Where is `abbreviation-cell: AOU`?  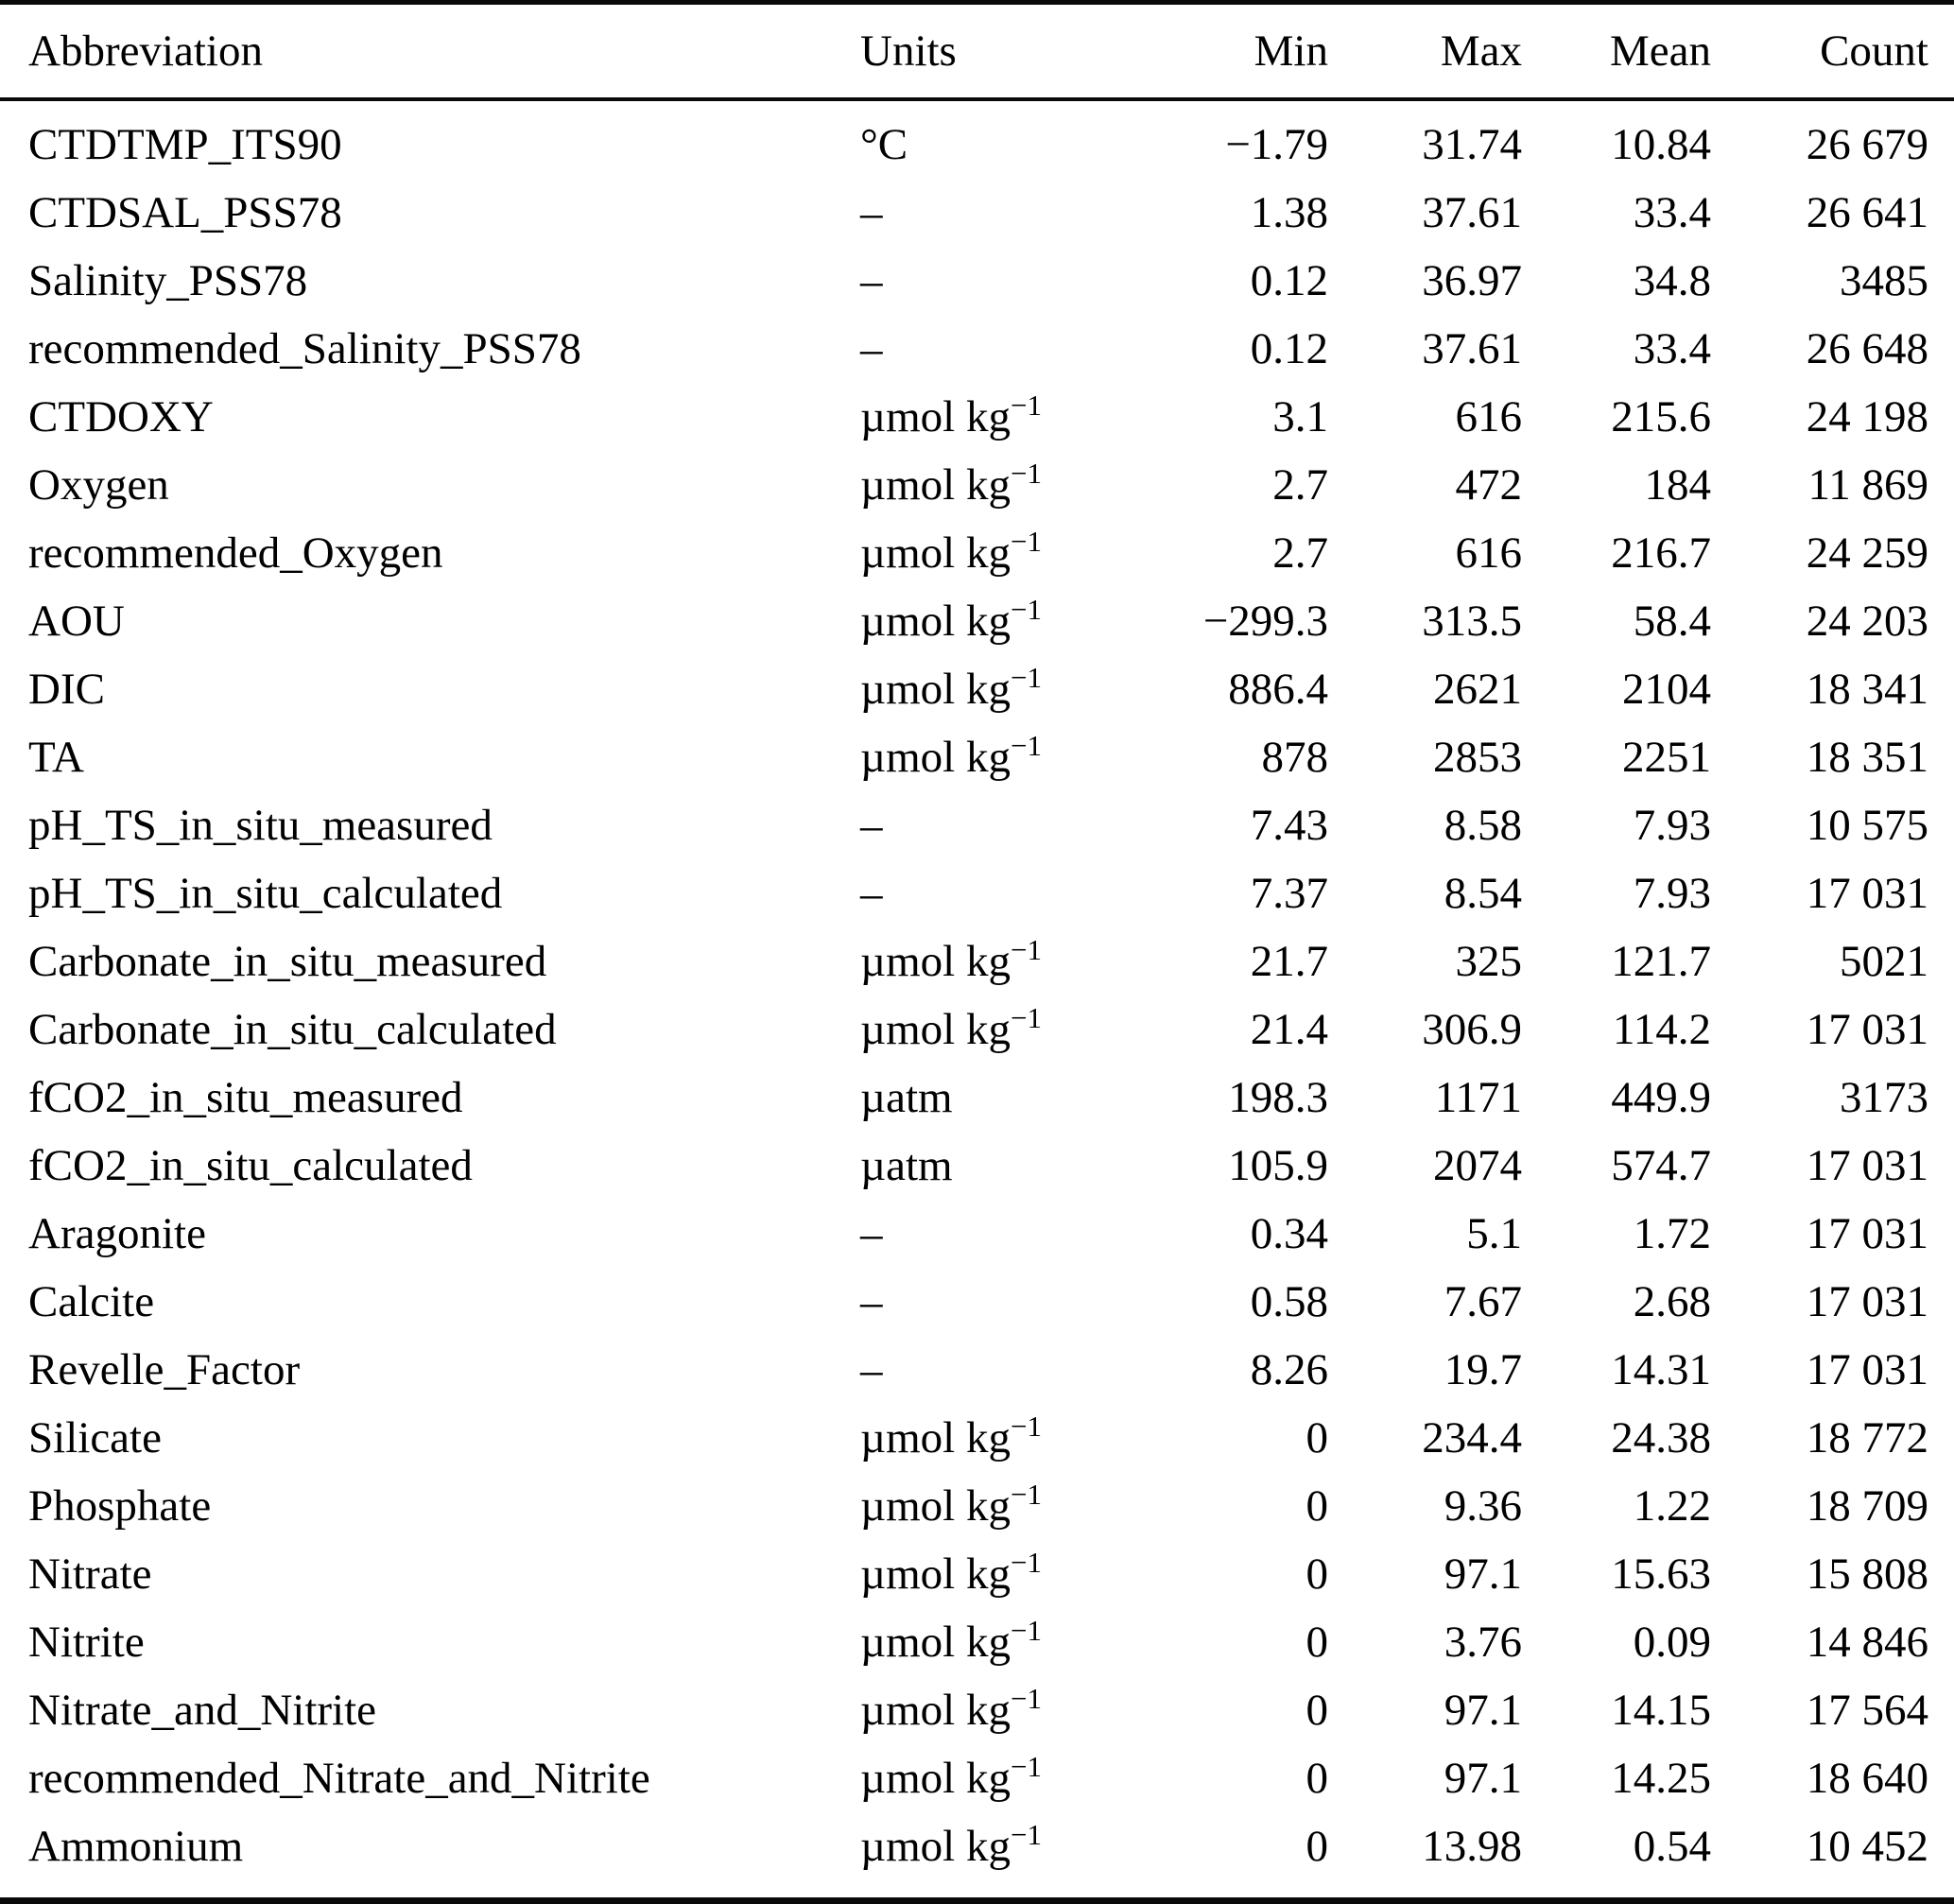 abbreviation-cell: AOU is located at coordinates (76, 621).